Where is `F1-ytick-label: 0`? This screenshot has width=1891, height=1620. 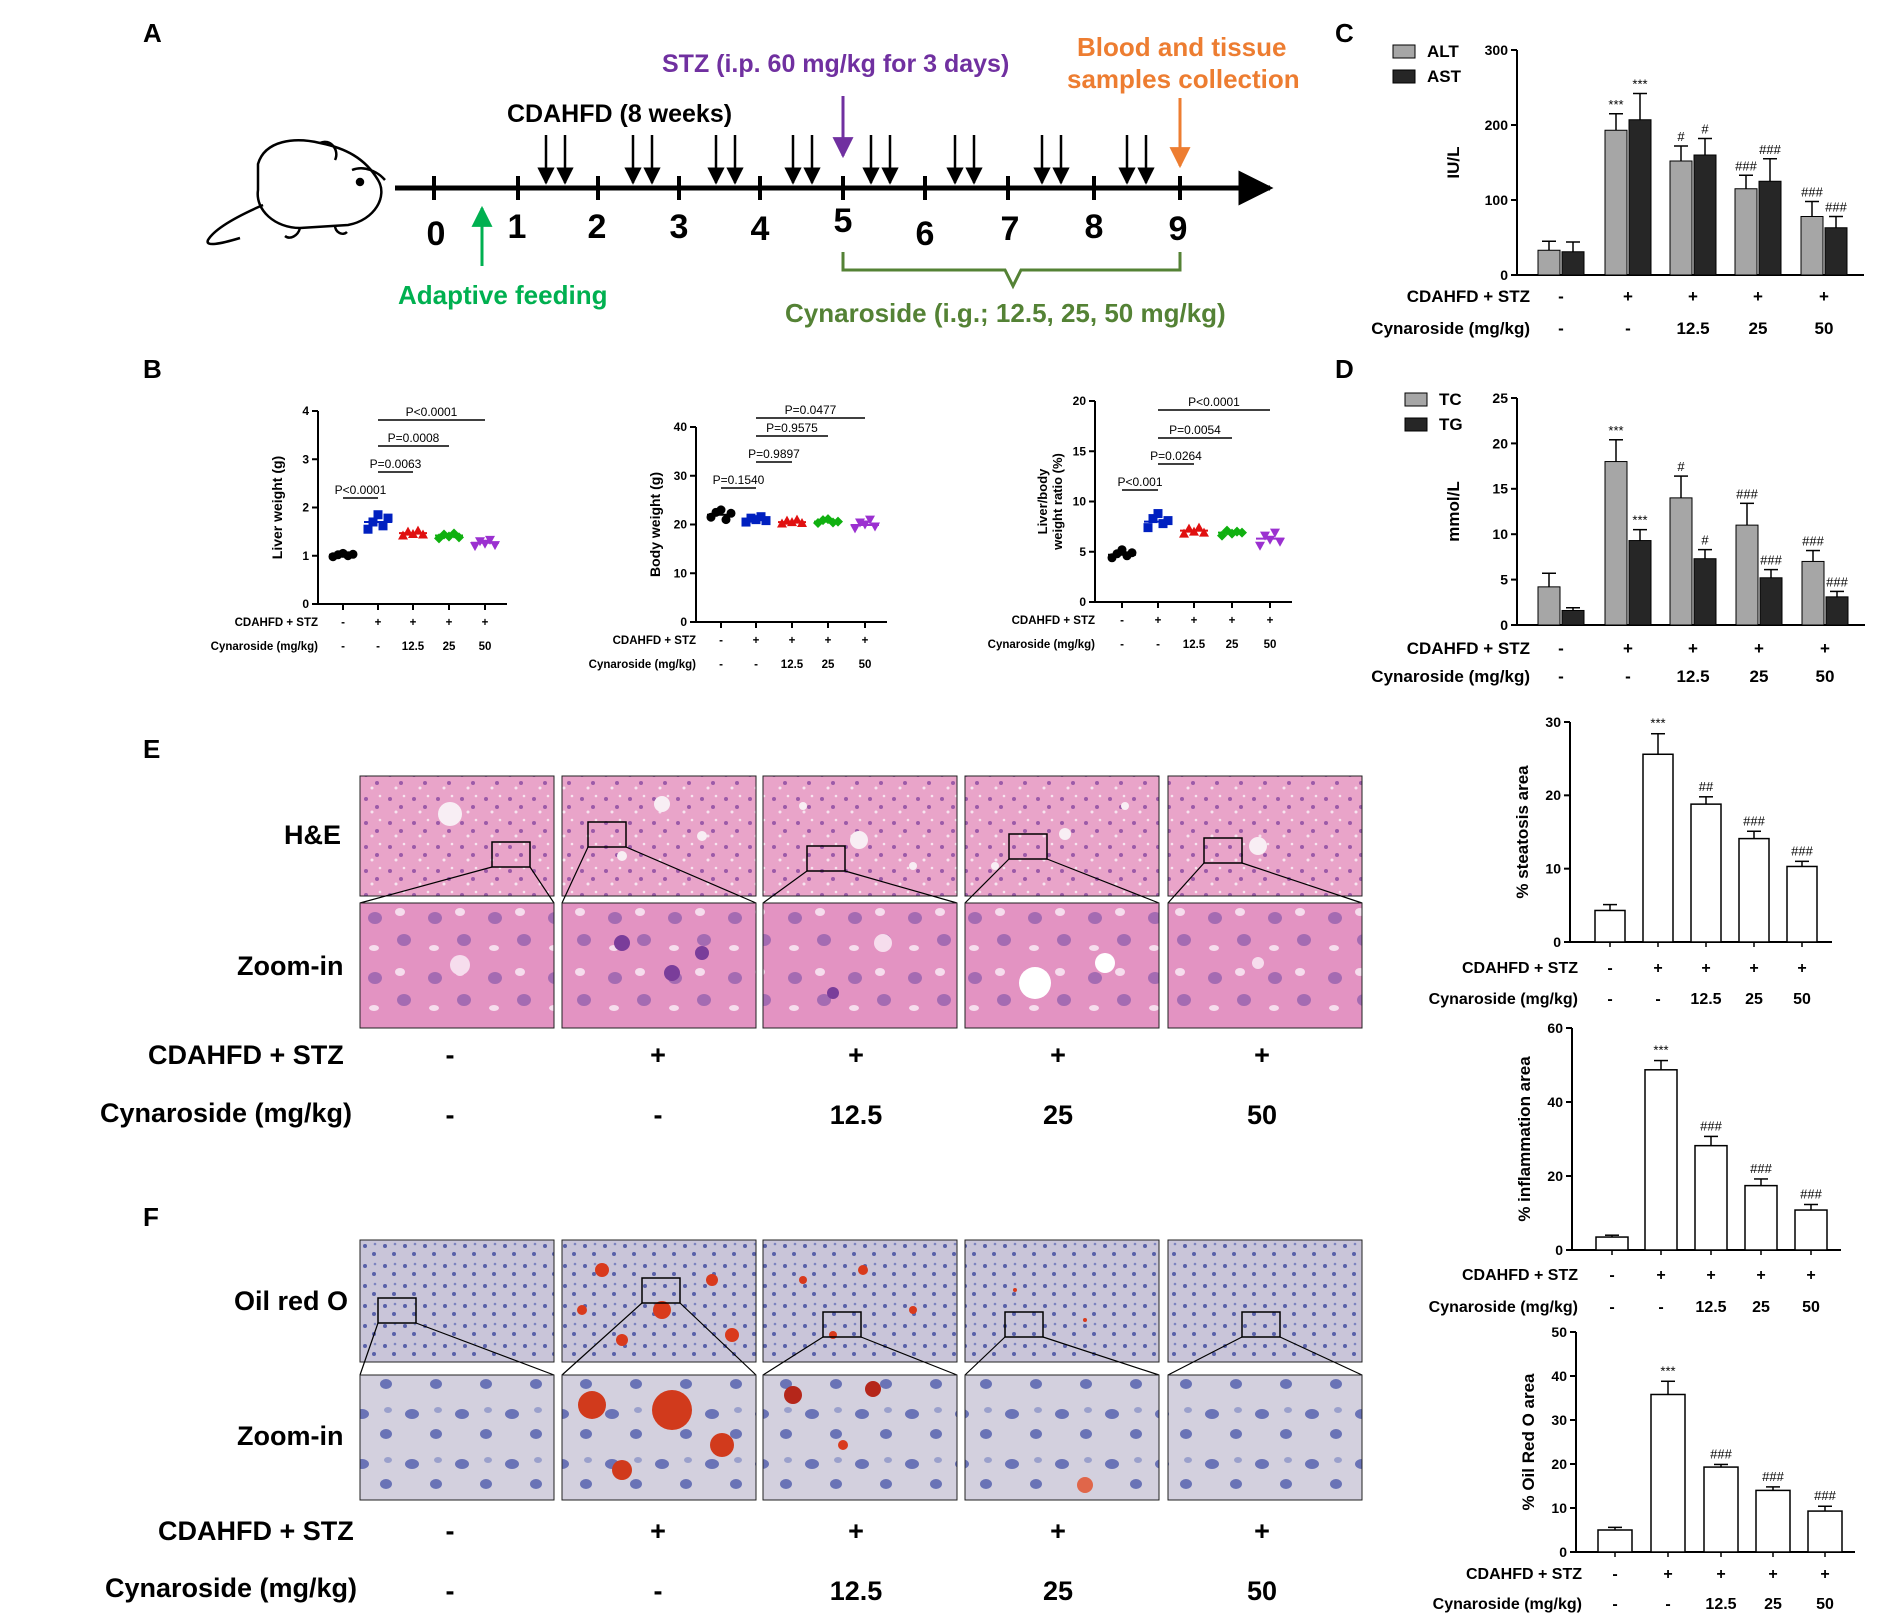
F1-ytick-label: 0 is located at coordinates (1563, 1552).